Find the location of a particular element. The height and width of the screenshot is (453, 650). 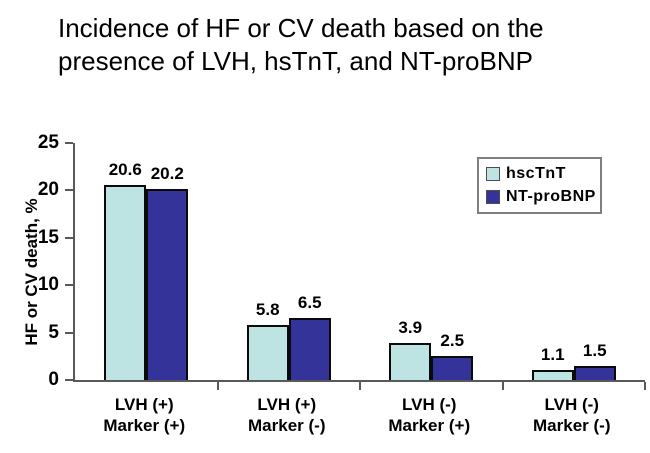

x-category-label: LVH (+) Marker (+) is located at coordinates (144, 415).